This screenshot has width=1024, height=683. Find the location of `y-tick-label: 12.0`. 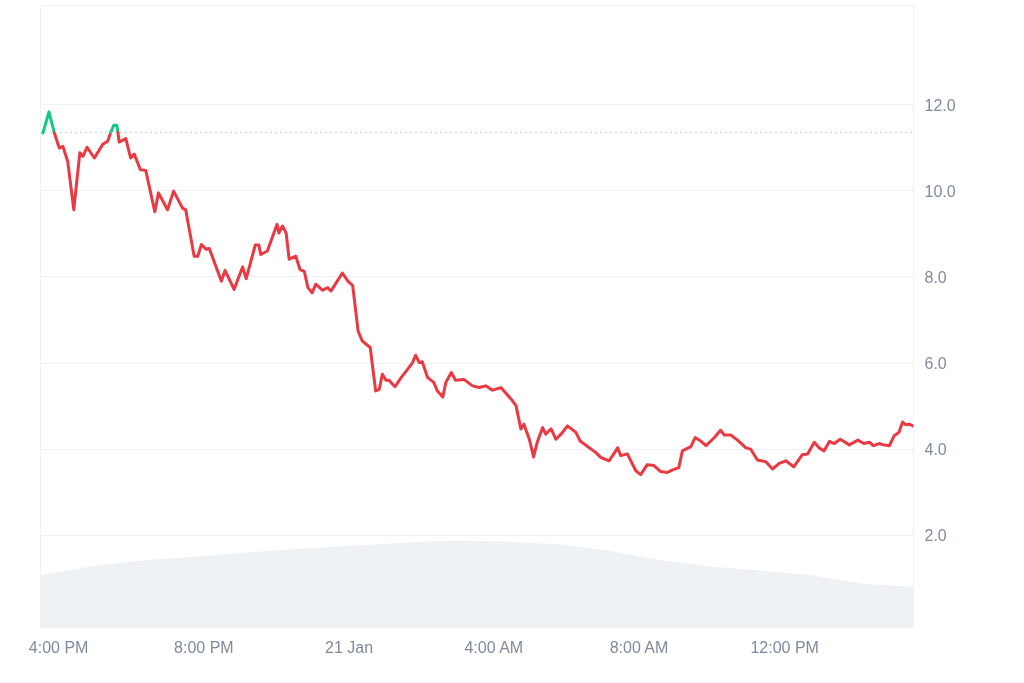

y-tick-label: 12.0 is located at coordinates (940, 105).